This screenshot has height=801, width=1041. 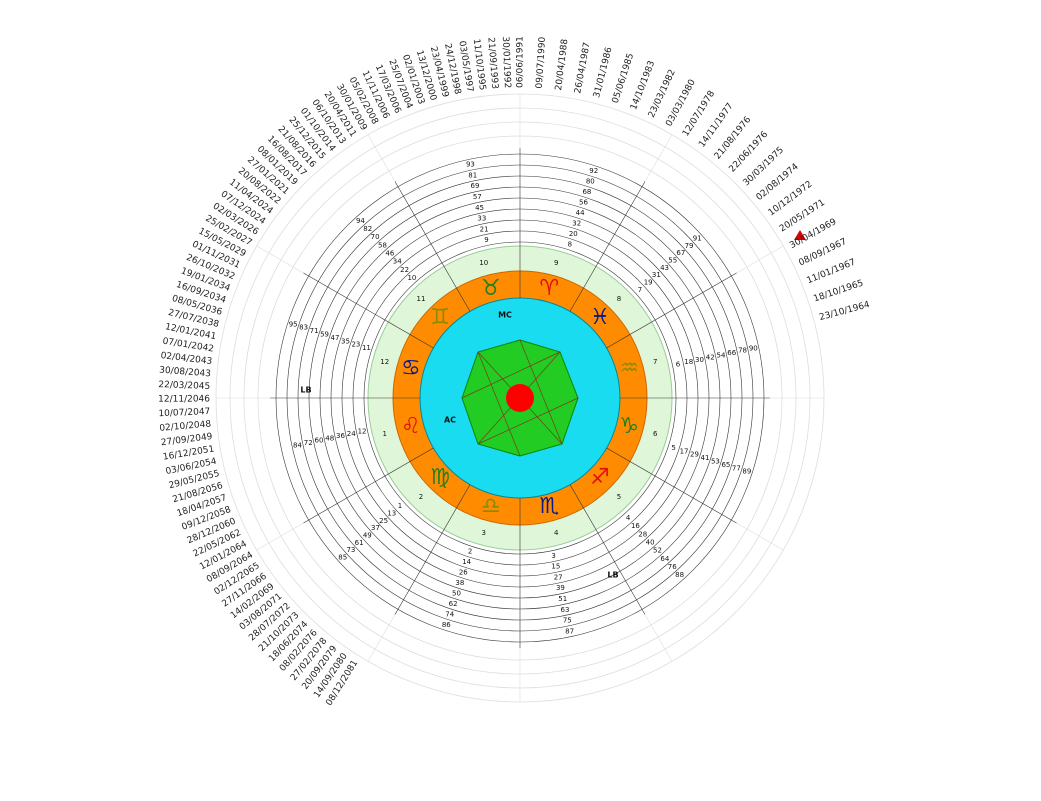 What do you see at coordinates (678, 364) in the screenshot?
I see `age-label: 6` at bounding box center [678, 364].